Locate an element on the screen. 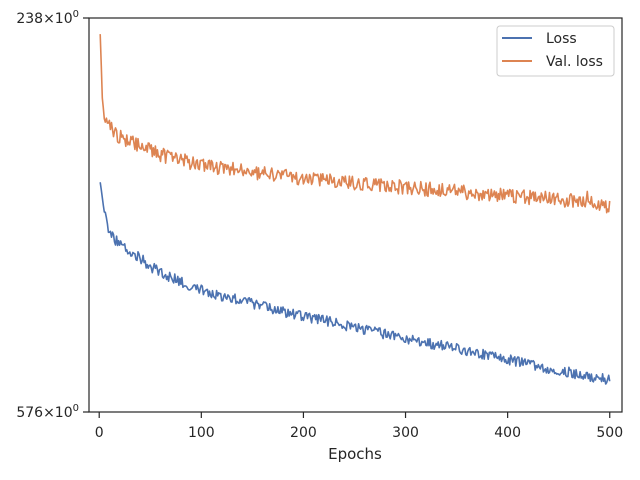  x-axis-label: Epochs is located at coordinates (355, 454).